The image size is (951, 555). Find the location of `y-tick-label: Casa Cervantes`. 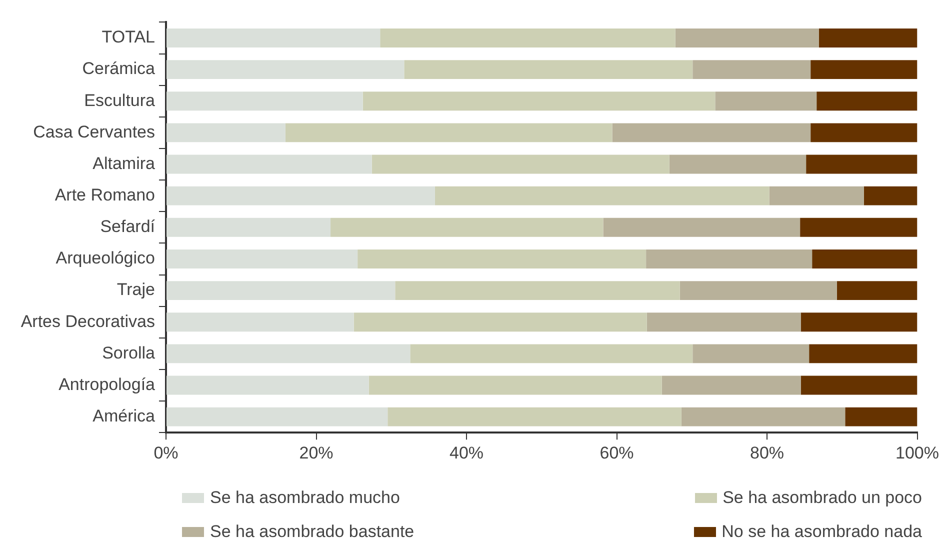

y-tick-label: Casa Cervantes is located at coordinates (94, 132).